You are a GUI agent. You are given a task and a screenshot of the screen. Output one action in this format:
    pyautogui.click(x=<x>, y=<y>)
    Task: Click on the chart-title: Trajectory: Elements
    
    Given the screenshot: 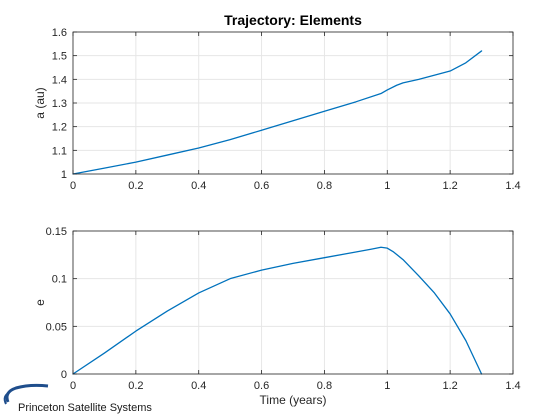 What is the action you would take?
    pyautogui.click(x=293, y=20)
    